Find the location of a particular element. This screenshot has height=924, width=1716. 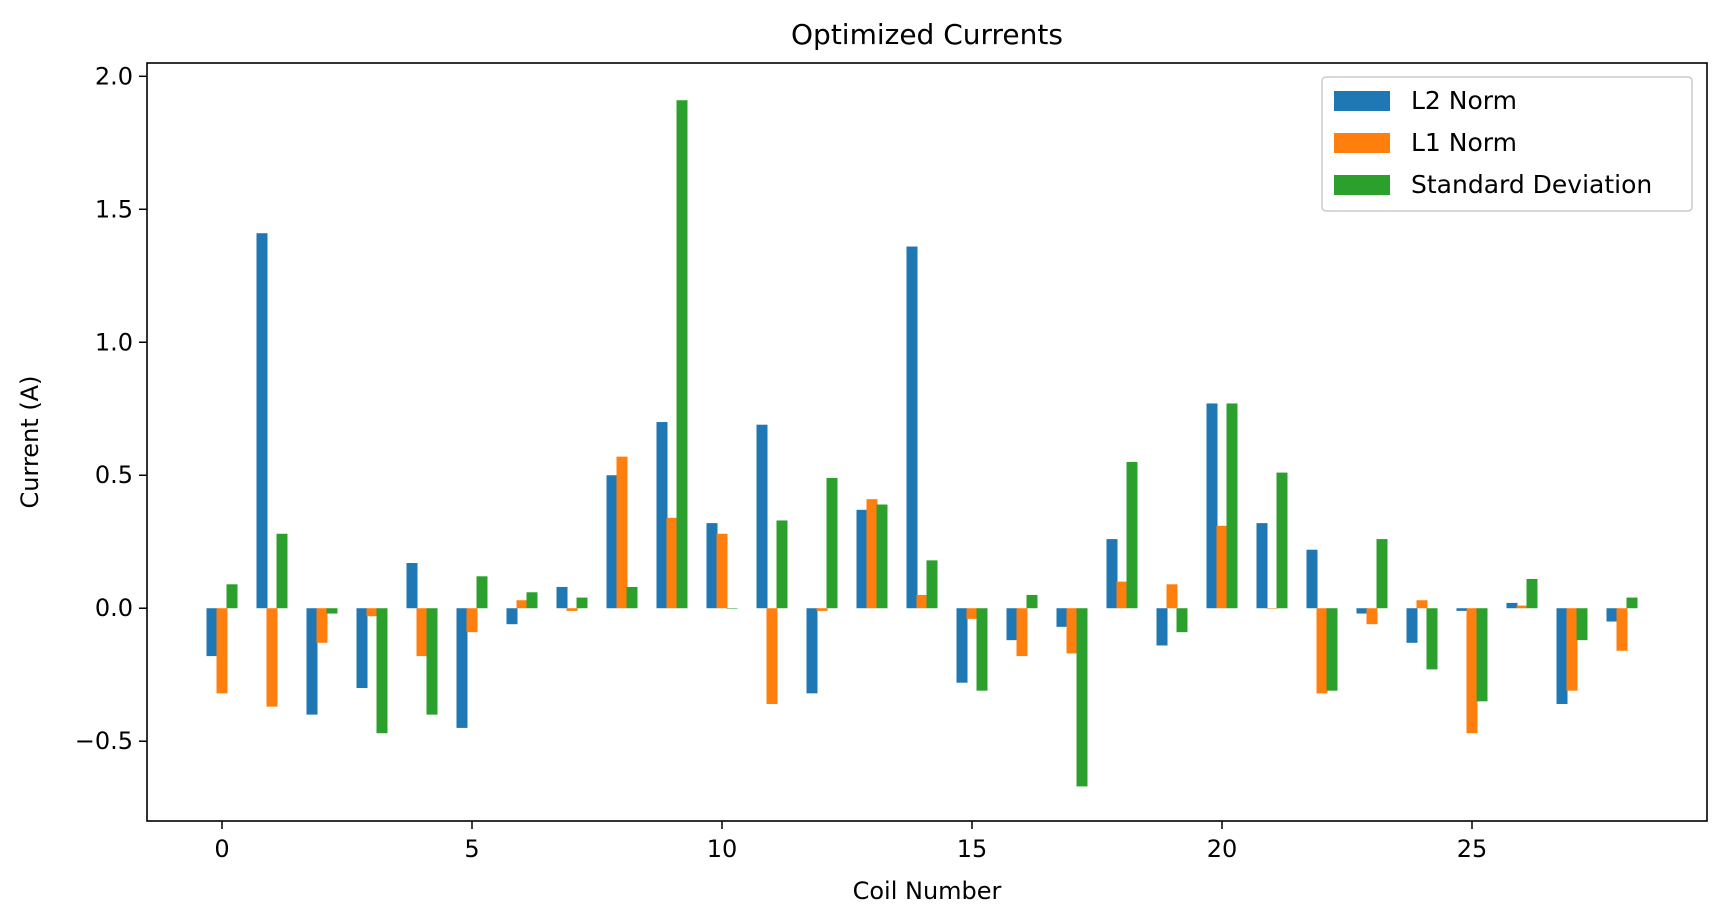

x-tick-label: 15 is located at coordinates (972, 849).